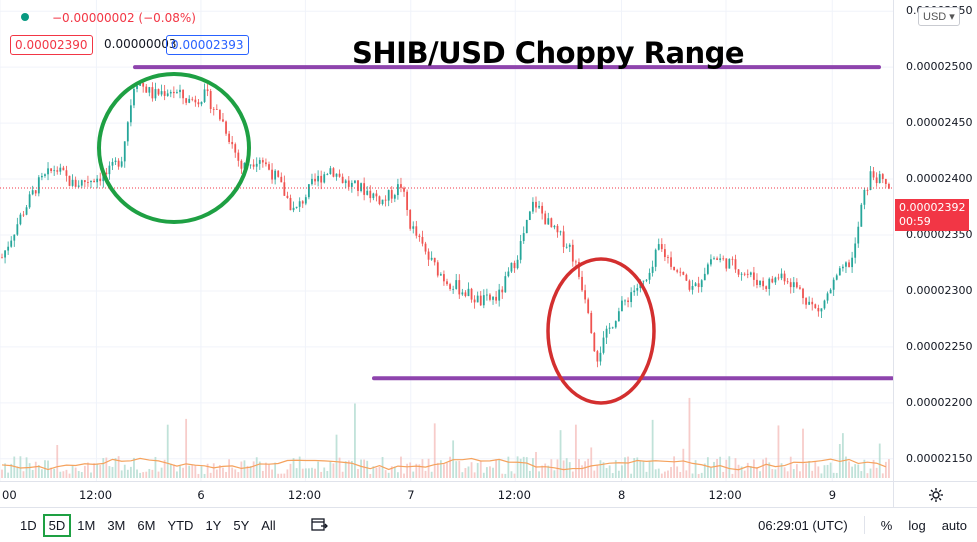  What do you see at coordinates (886, 525) in the screenshot?
I see `percent-toggle: %` at bounding box center [886, 525].